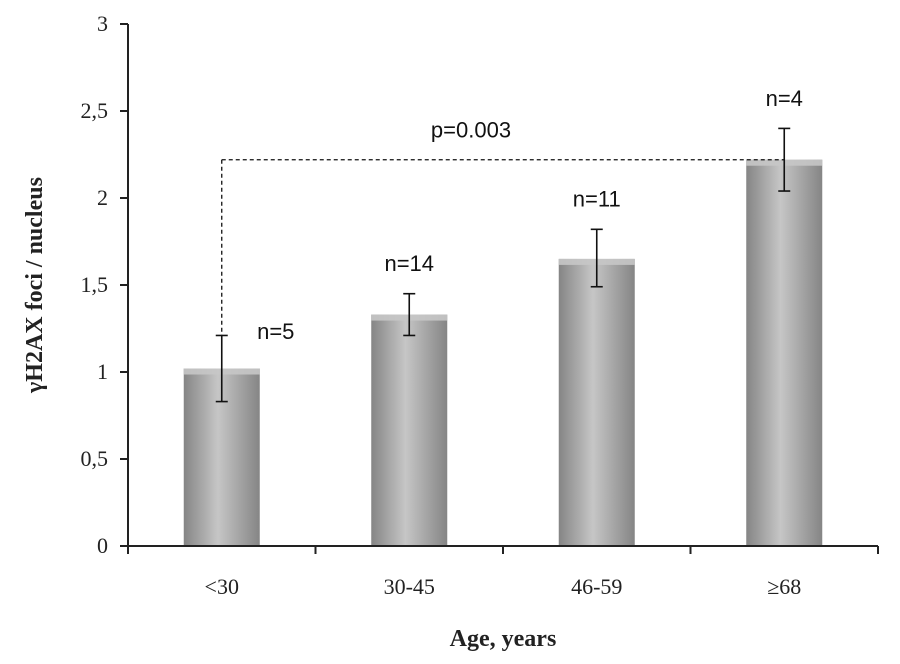  Describe the element at coordinates (95, 110) in the screenshot. I see `y-tick-label: 2,5` at that location.